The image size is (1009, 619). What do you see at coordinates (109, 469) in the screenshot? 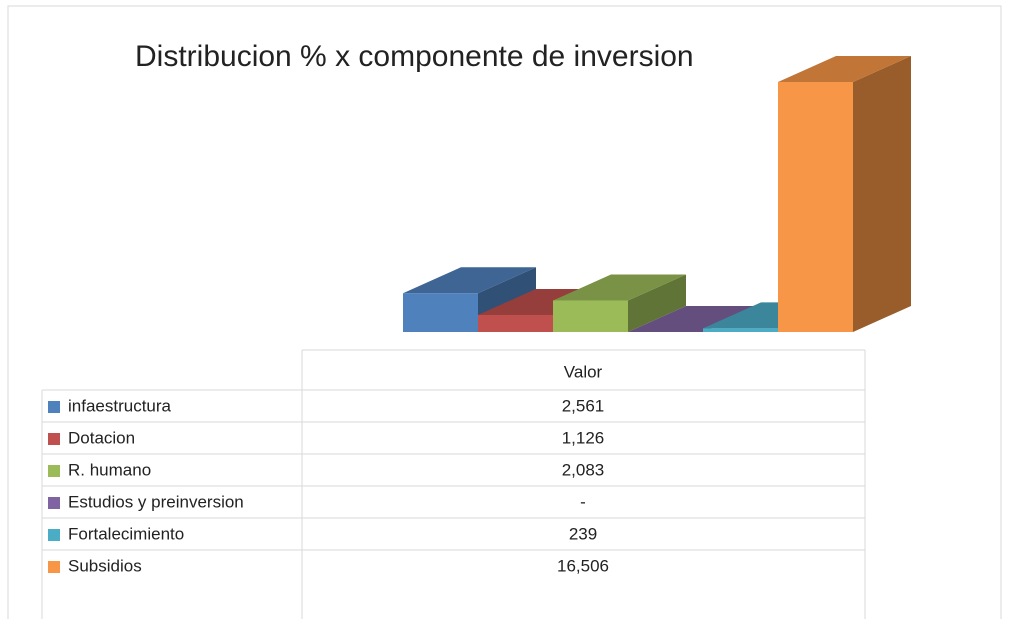
I see `category-label: R. humano` at bounding box center [109, 469].